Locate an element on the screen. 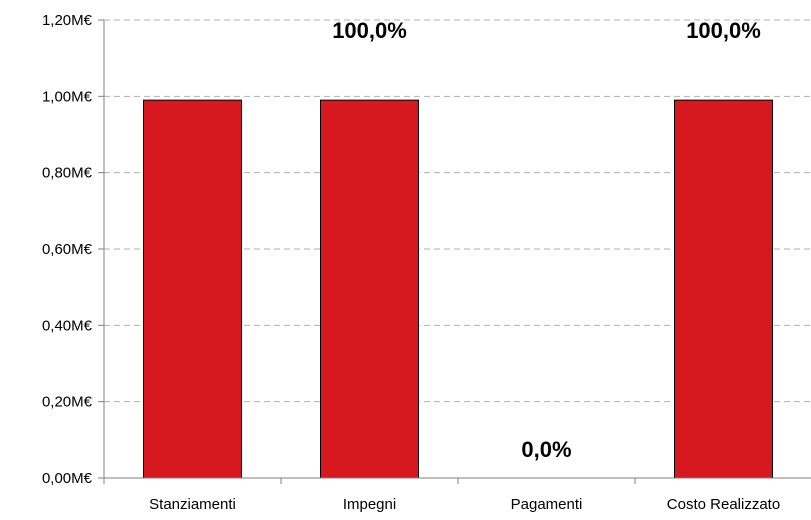  y-tick-label: 0,80M€ is located at coordinates (67, 173).